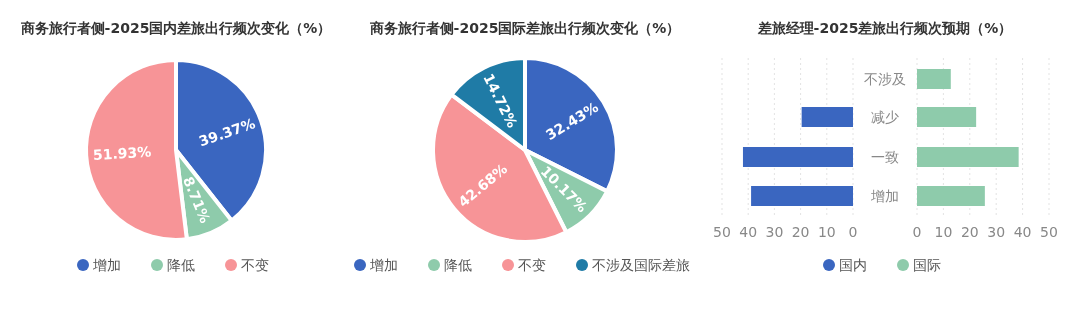 The image size is (1080, 312). I want to click on y-tick-label: 增加, so click(884, 196).